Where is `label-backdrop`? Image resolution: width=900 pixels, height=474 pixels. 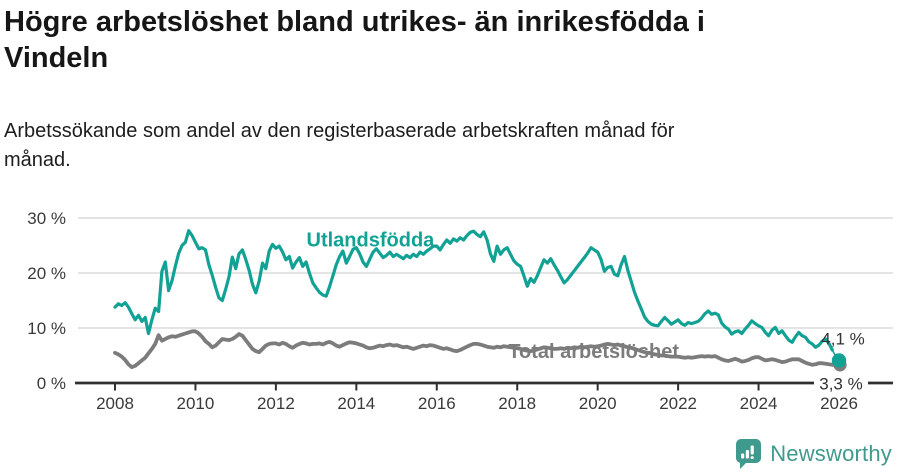
label-backdrop is located at coordinates (841, 383).